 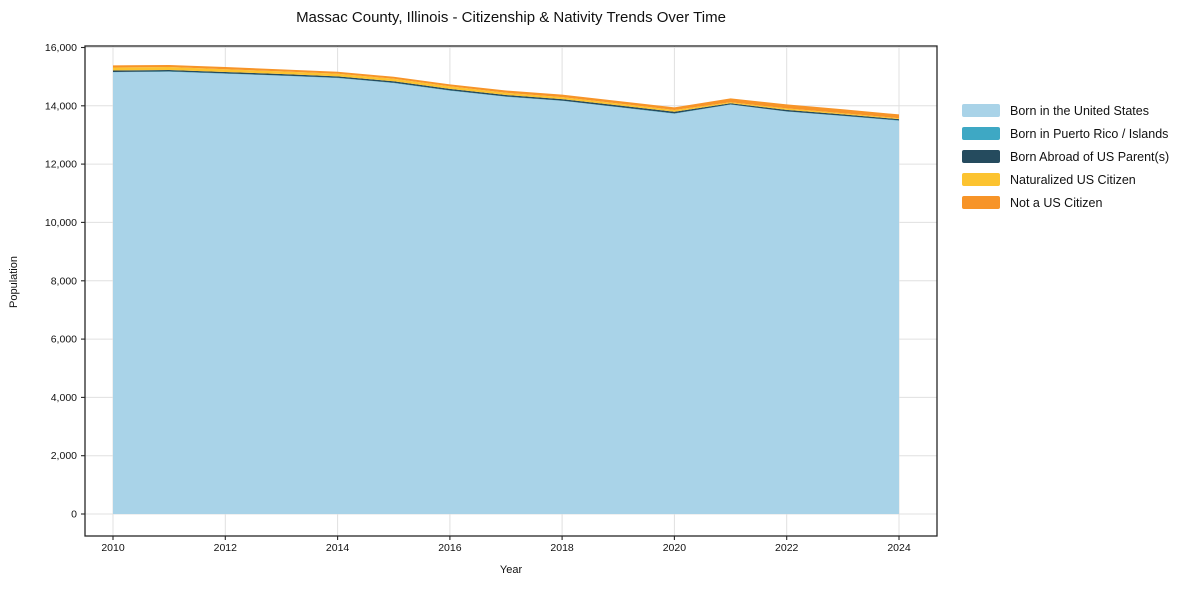 What do you see at coordinates (61, 48) in the screenshot?
I see `y-tick-label: 16,000` at bounding box center [61, 48].